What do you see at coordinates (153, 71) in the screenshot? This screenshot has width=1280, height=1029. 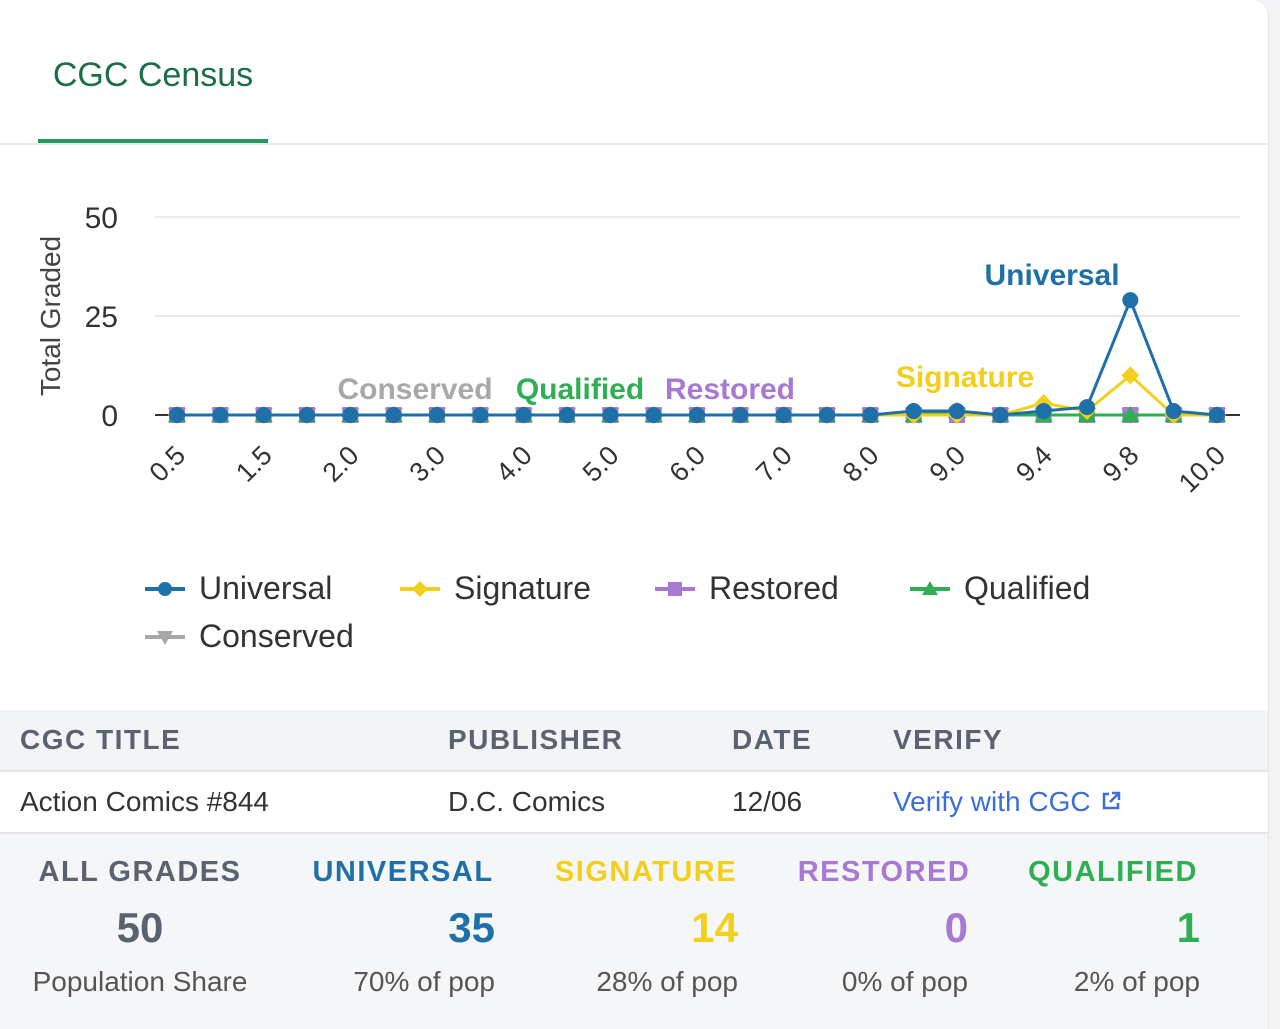 I see `tab-cgc-census: CGC Census` at bounding box center [153, 71].